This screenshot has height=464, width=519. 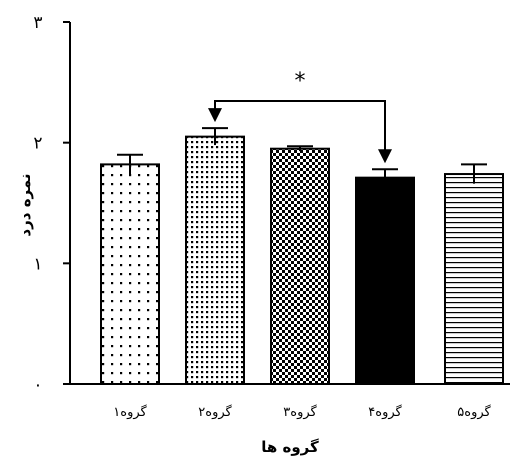 What do you see at coordinates (37, 264) in the screenshot?
I see `y-tick-label: ۱` at bounding box center [37, 264].